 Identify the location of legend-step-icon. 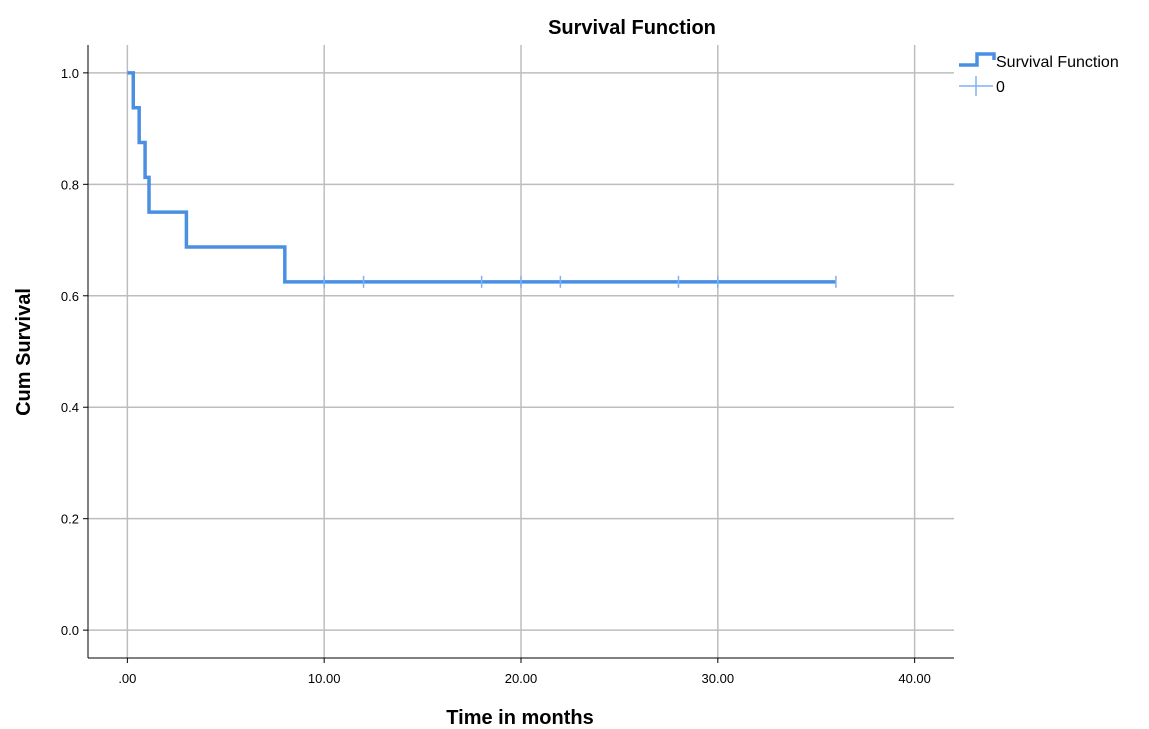
(977, 59).